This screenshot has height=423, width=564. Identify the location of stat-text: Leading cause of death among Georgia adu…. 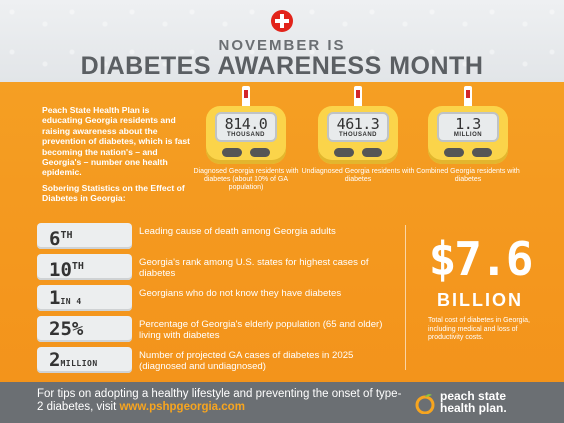
(237, 231).